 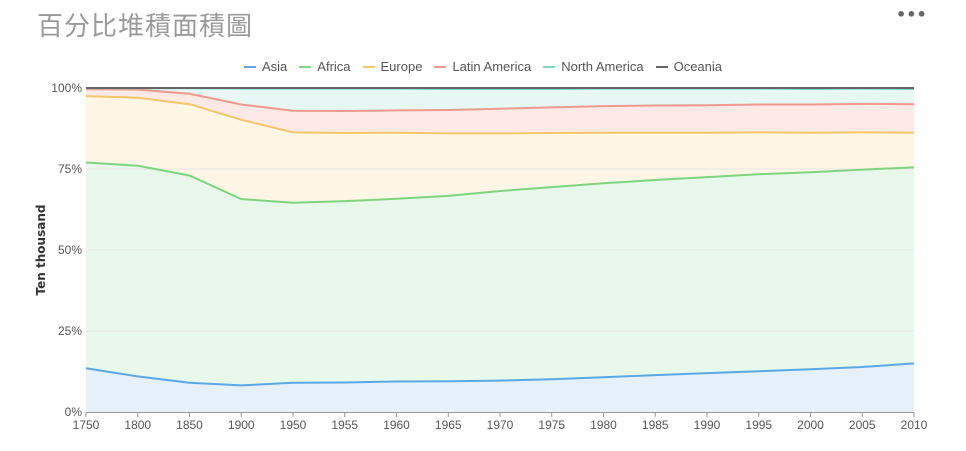 What do you see at coordinates (500, 374) in the screenshot?
I see `line-asia` at bounding box center [500, 374].